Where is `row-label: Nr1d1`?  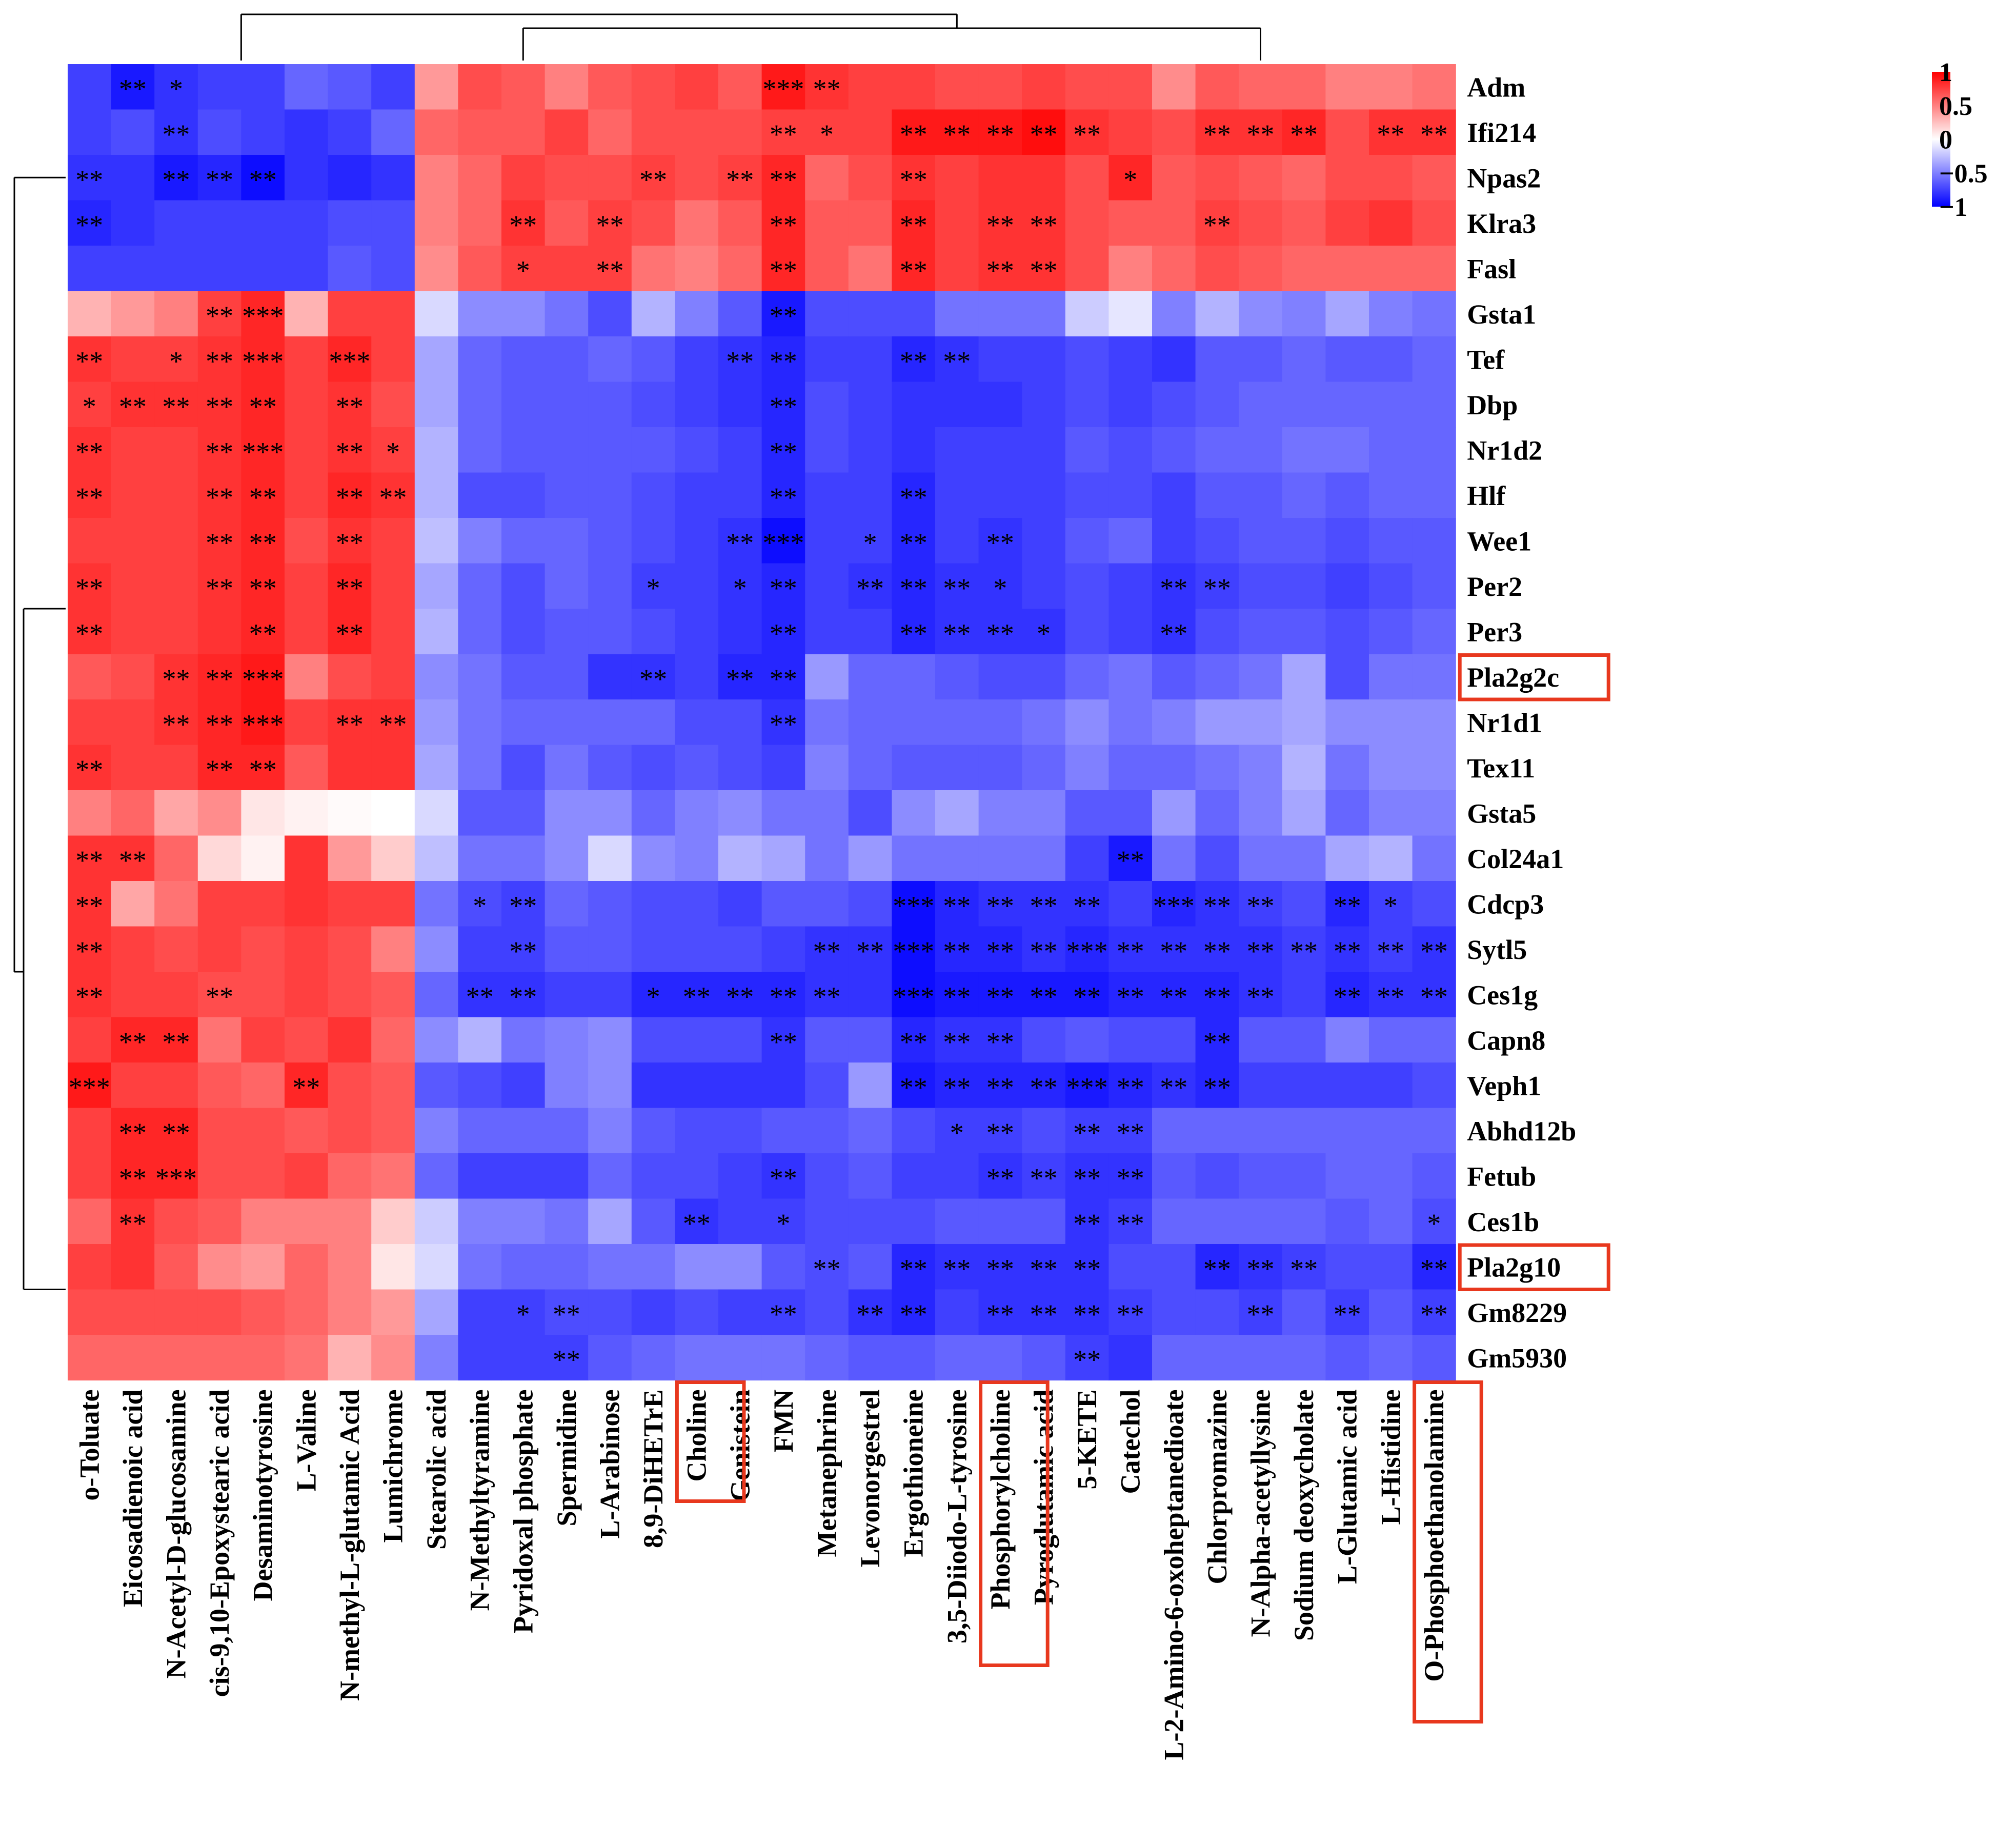
row-label: Nr1d1 is located at coordinates (1504, 722).